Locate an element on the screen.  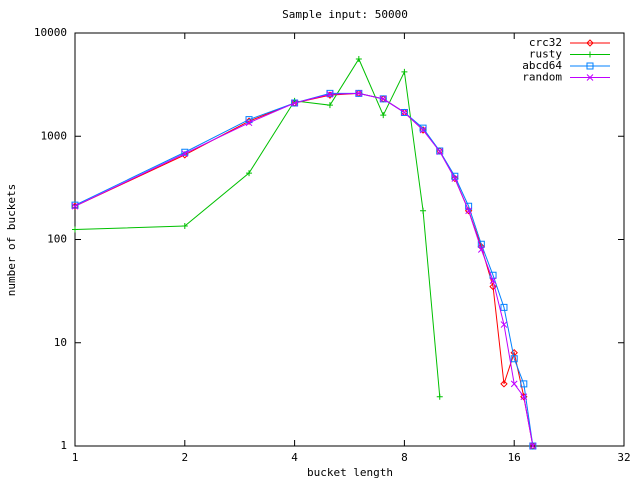
y-tick-label: 10000 is located at coordinates (50, 32).